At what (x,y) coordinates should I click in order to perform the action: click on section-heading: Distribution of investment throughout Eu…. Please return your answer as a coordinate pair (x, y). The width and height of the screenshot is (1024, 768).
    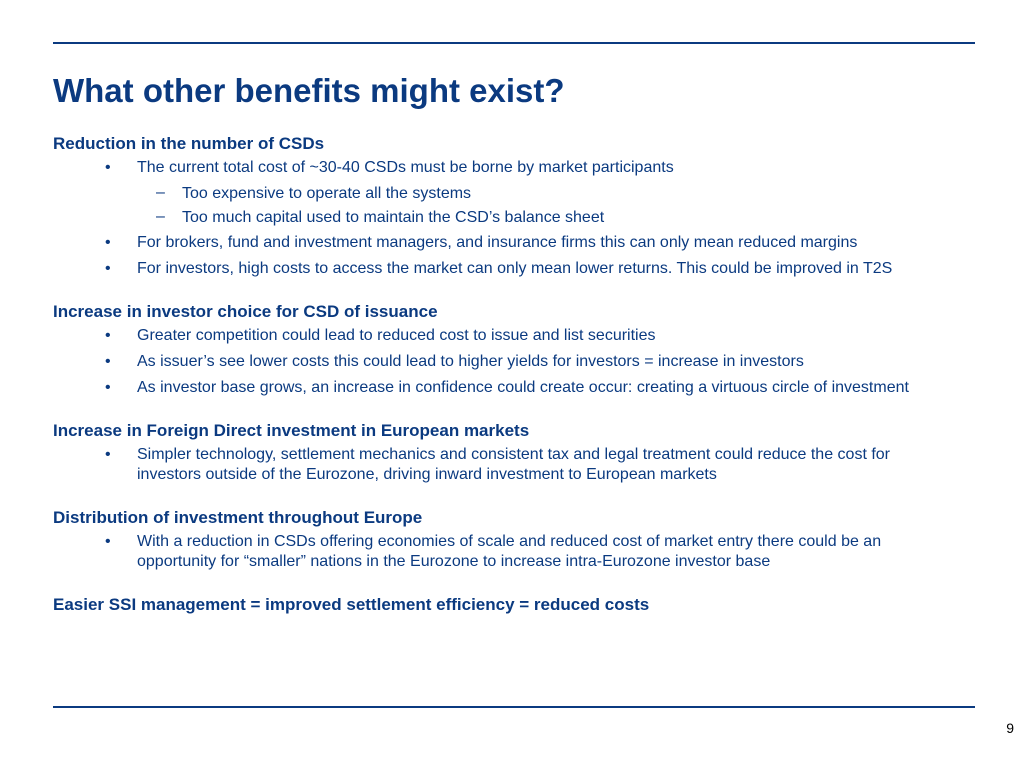
    Looking at the image, I should click on (238, 517).